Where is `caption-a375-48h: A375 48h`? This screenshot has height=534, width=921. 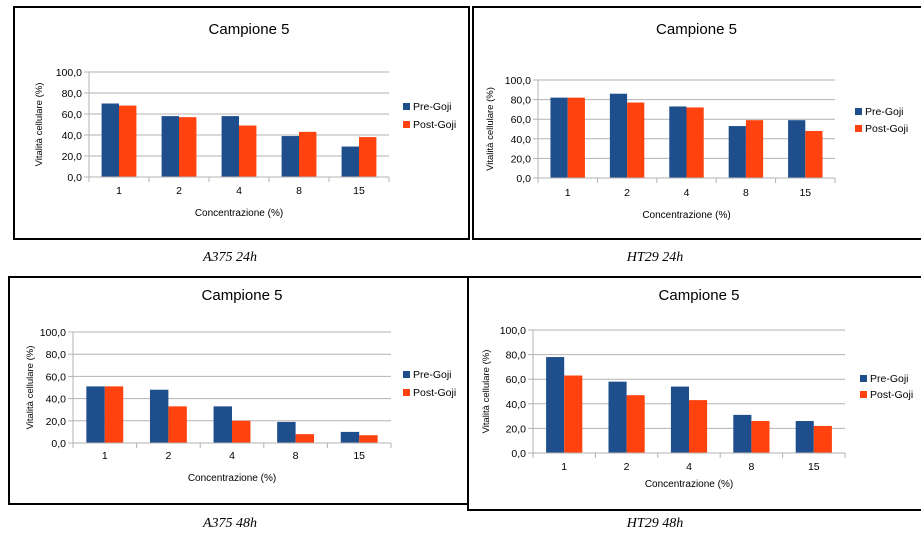 caption-a375-48h: A375 48h is located at coordinates (230, 523).